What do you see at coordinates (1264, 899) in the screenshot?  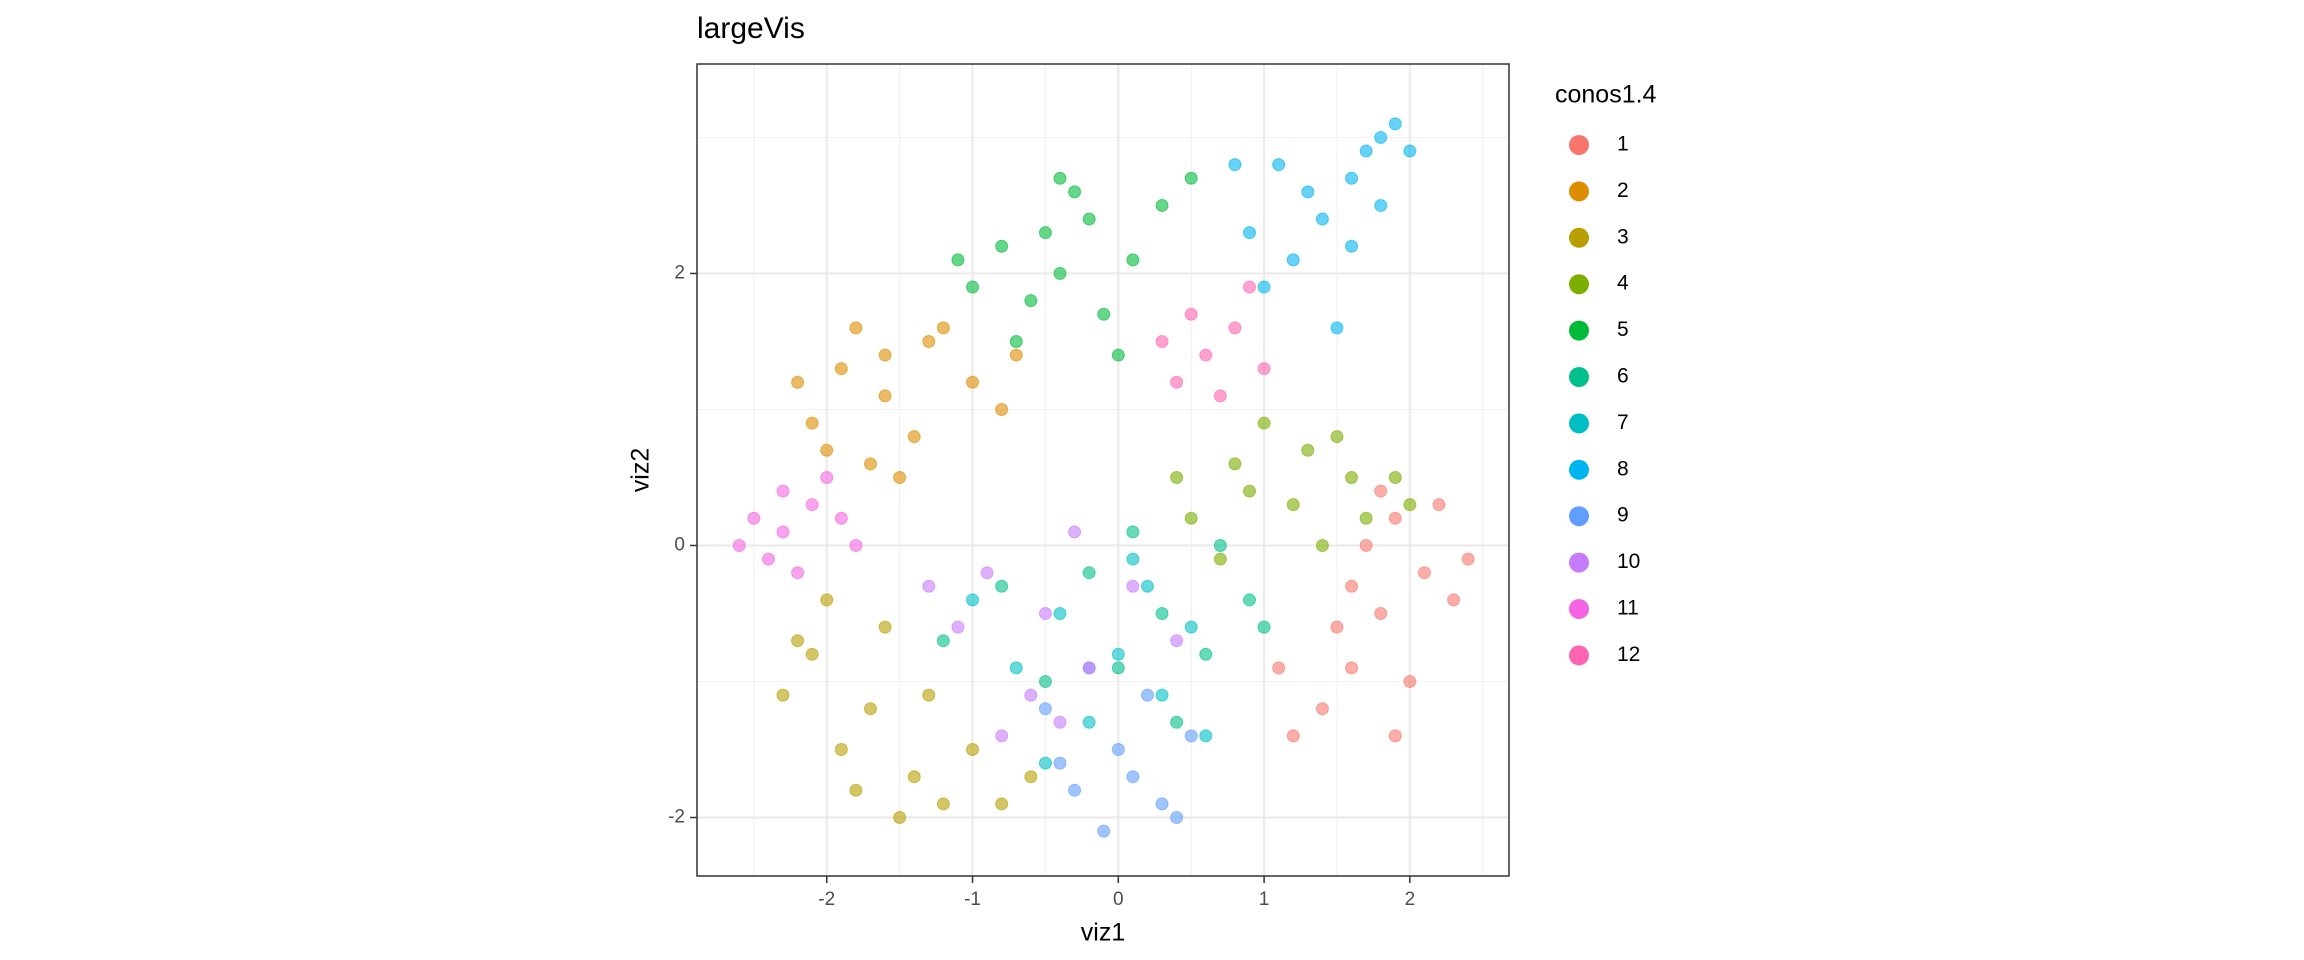 I see `x-tick-label: 1` at bounding box center [1264, 899].